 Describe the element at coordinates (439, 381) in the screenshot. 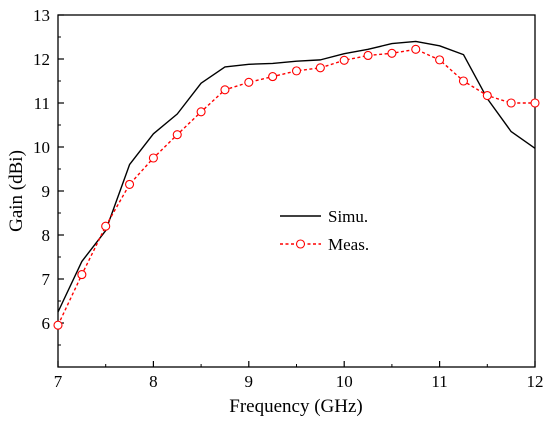

I see `x-tick-label: 11` at that location.